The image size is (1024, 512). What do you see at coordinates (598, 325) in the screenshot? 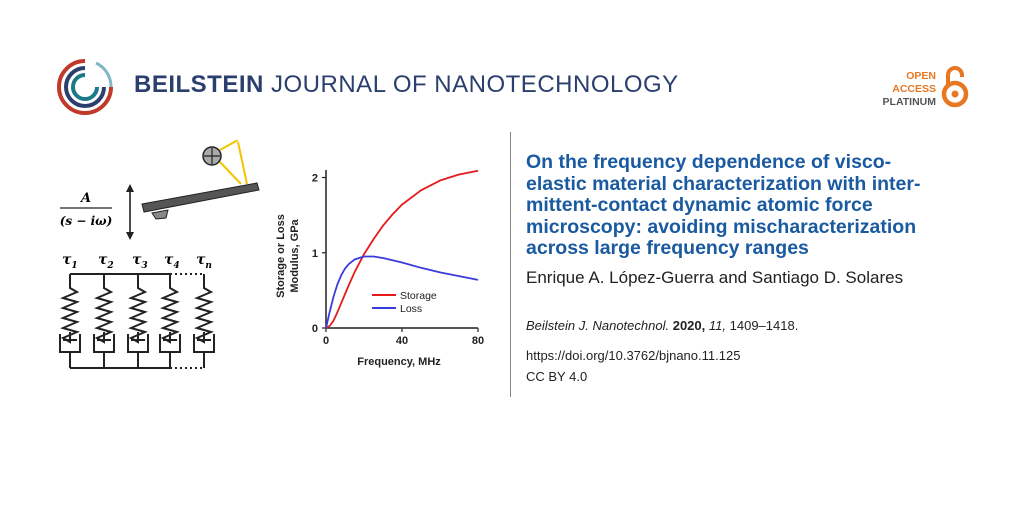
I see `citation-journal: Beilstein J. Nanotechnol.` at bounding box center [598, 325].